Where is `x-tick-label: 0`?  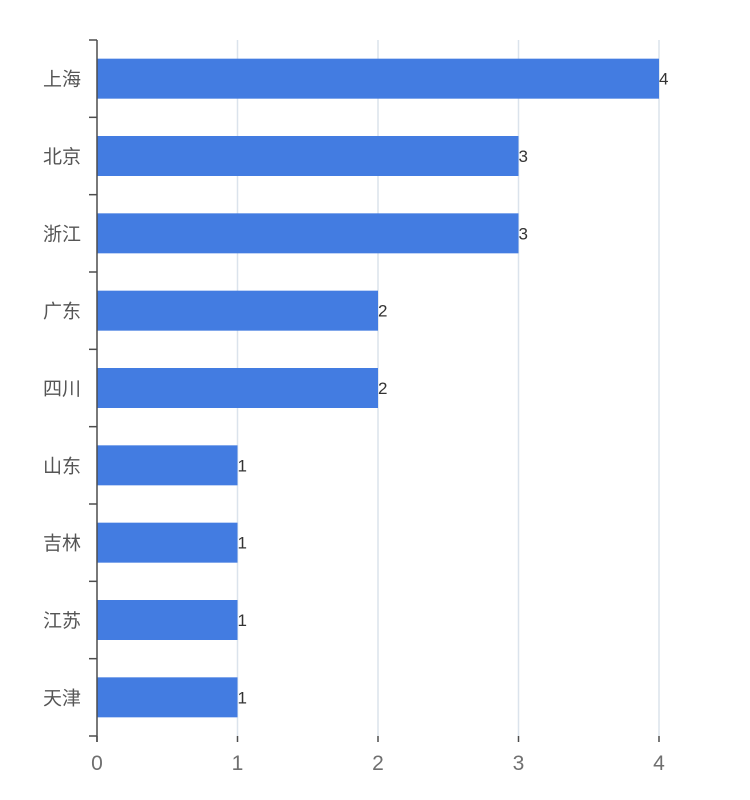 x-tick-label: 0 is located at coordinates (97, 763).